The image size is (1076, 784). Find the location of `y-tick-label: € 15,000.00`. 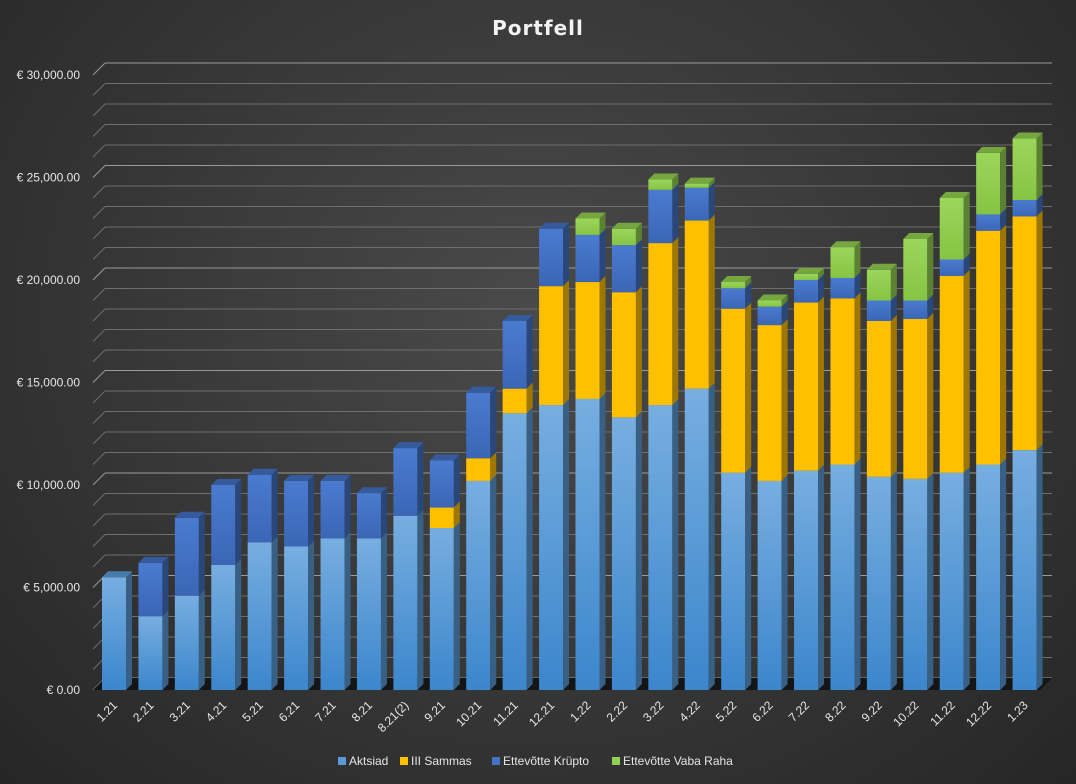

y-tick-label: € 15,000.00 is located at coordinates (49, 383).